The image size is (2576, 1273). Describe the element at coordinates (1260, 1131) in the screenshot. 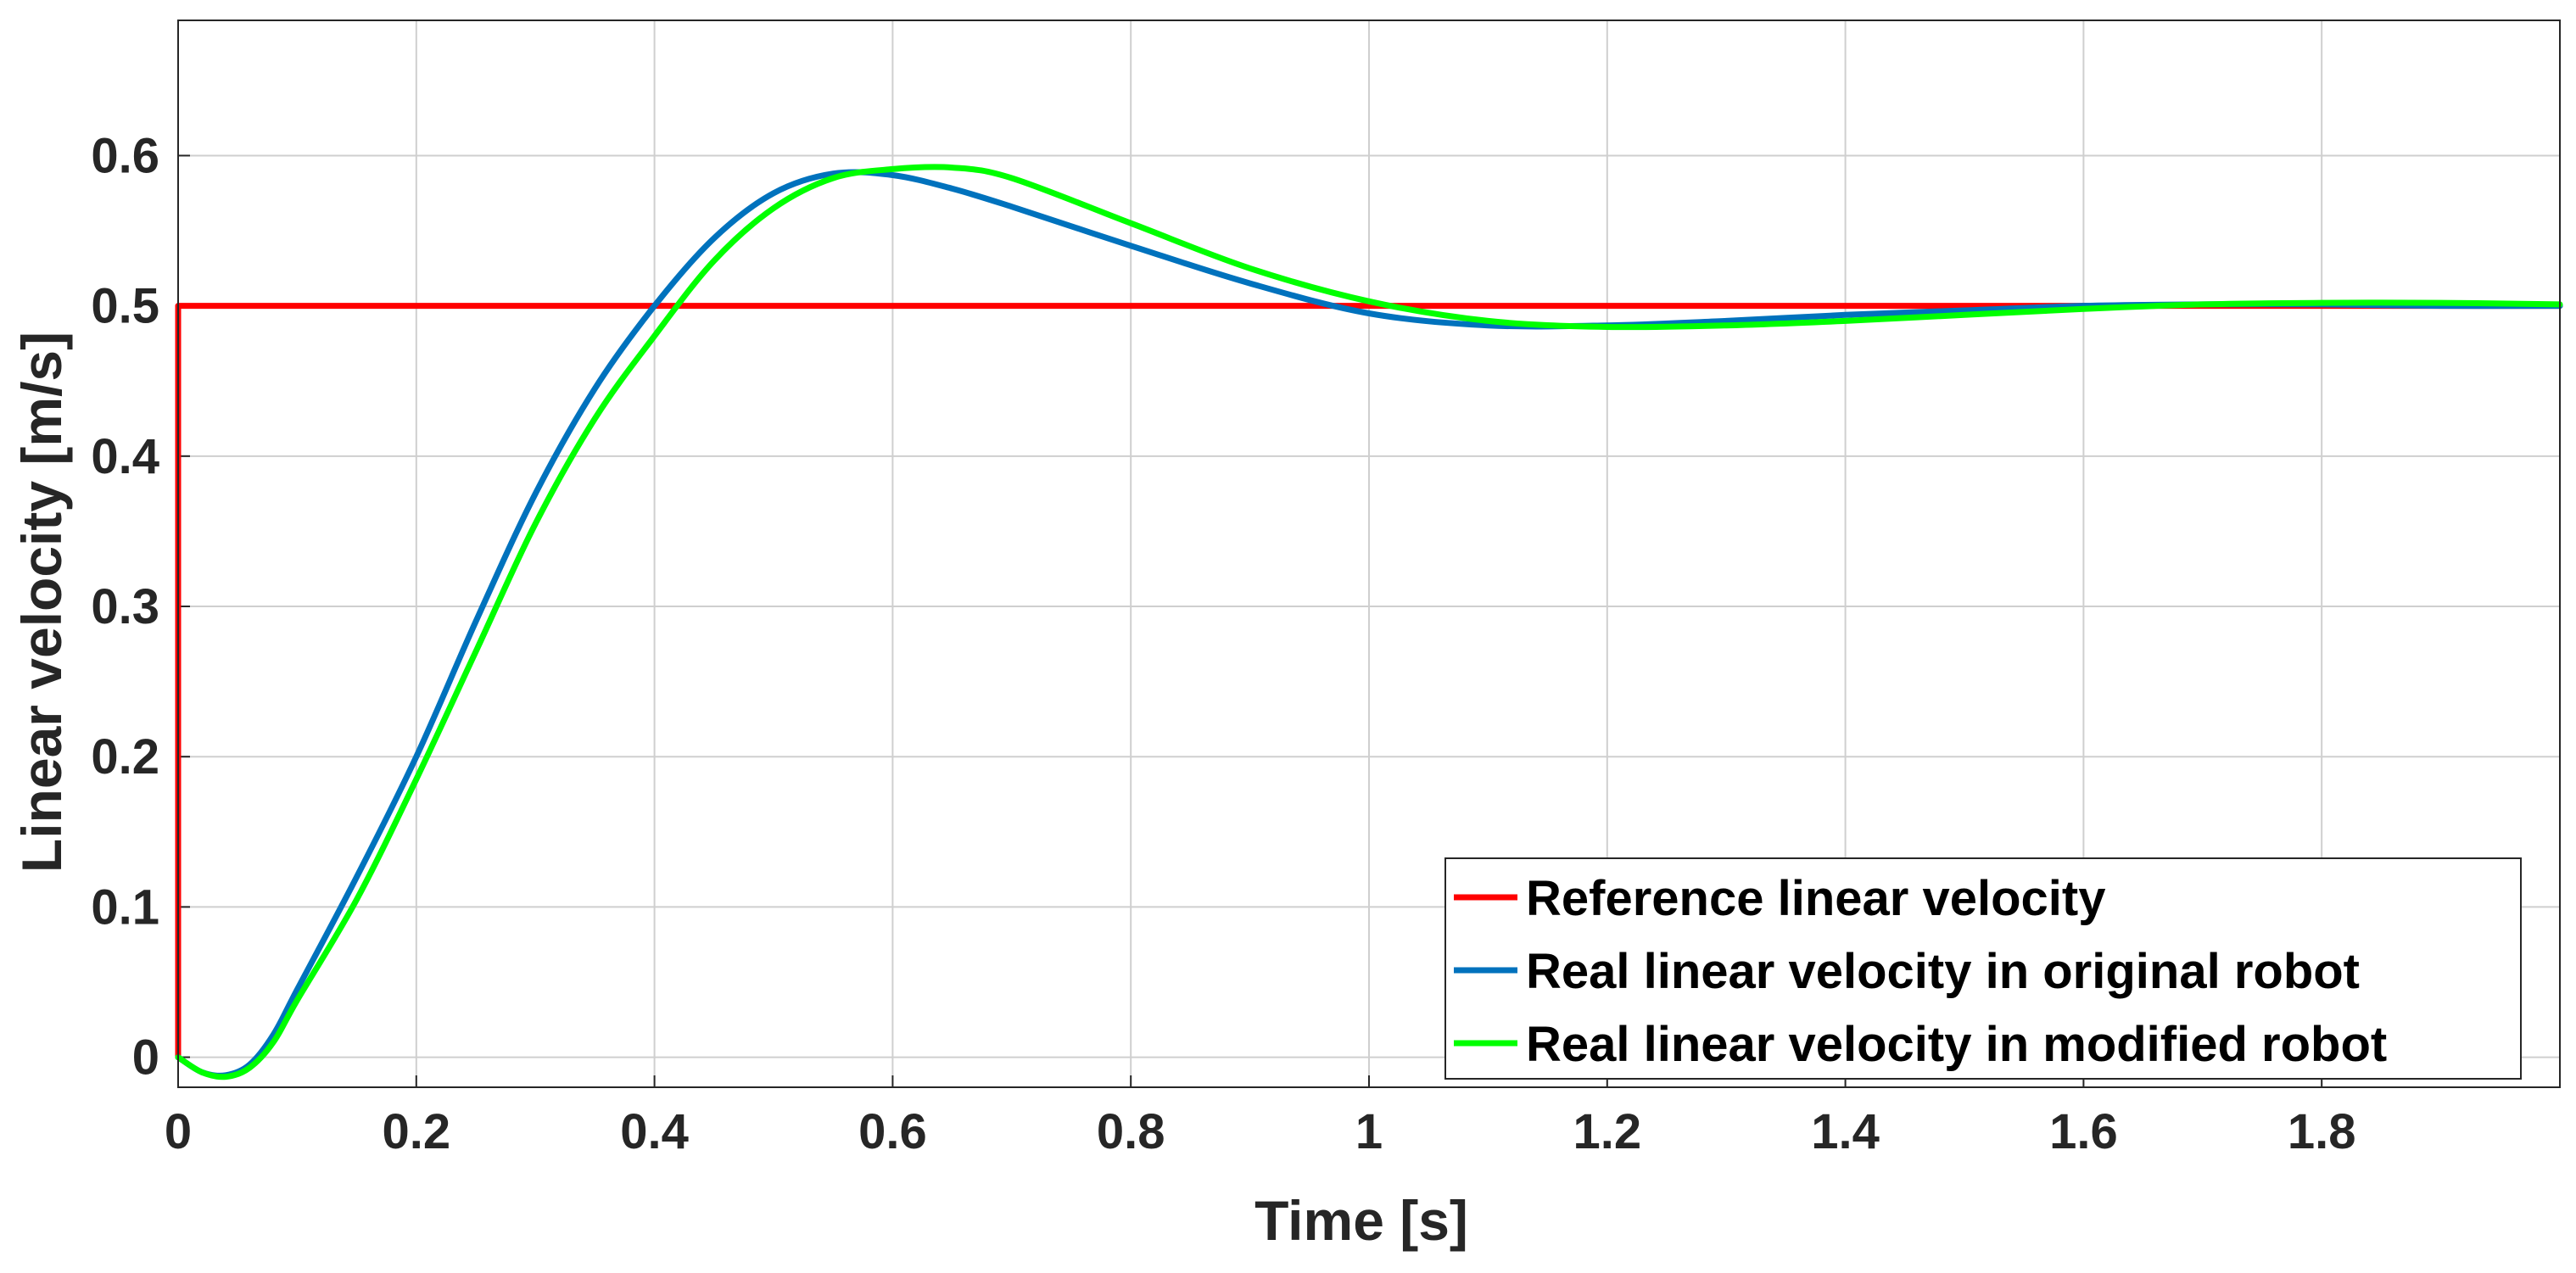

I see `x-tick-labels: 0 0.2 0.4 0.6 0.8 1 1.2 1.4 1.6 1.8` at that location.